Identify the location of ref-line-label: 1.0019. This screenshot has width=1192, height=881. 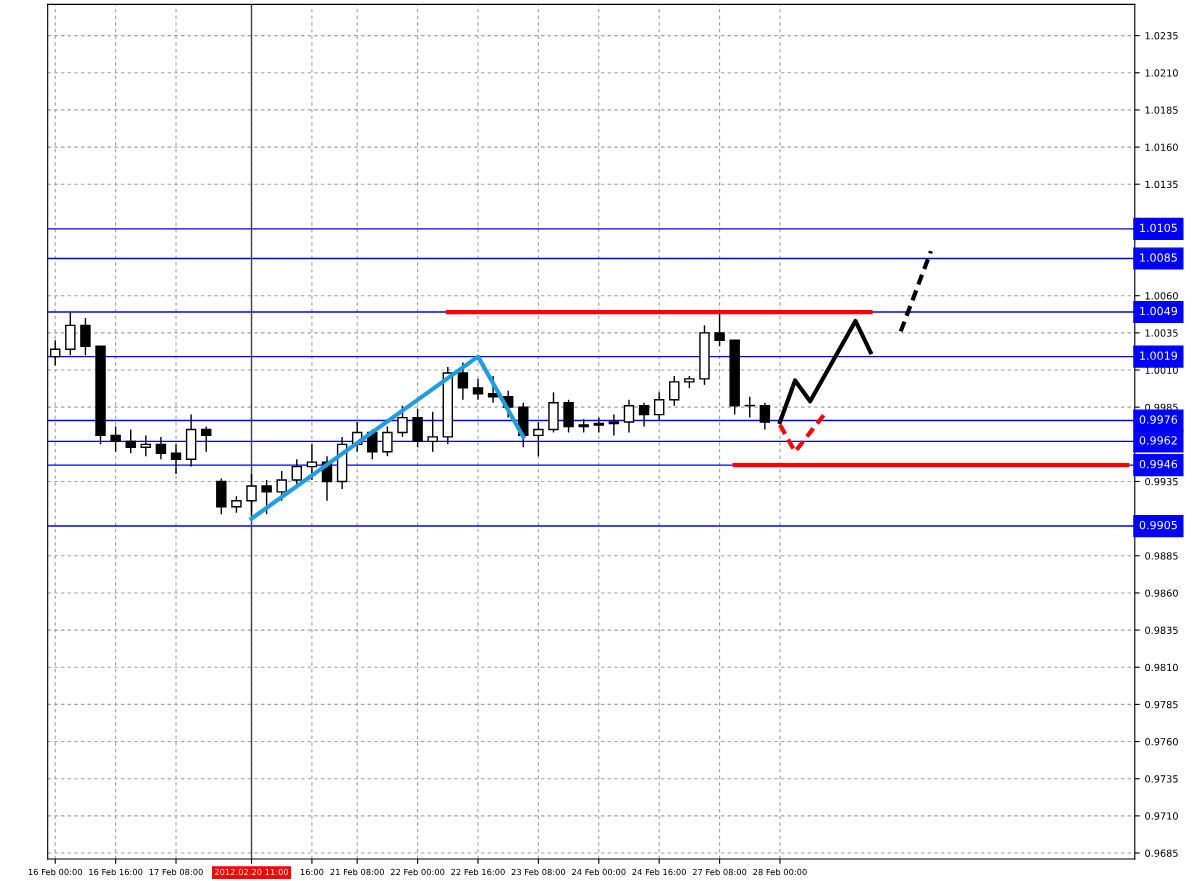
(1159, 355).